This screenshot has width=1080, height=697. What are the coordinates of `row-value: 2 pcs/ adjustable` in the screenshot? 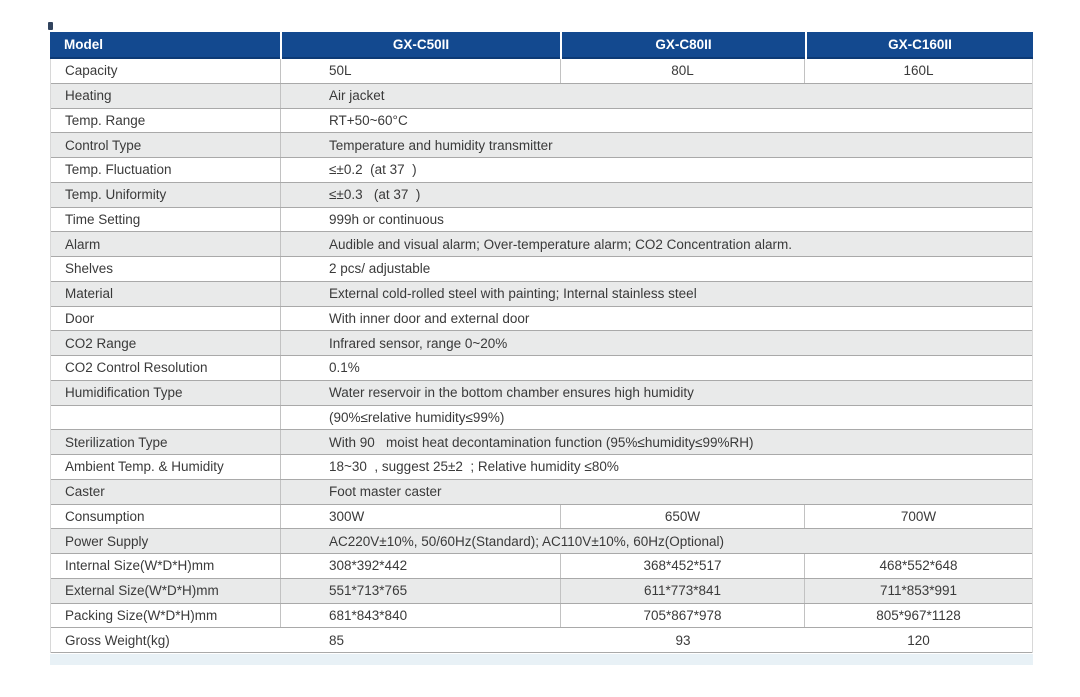 It's located at (380, 269).